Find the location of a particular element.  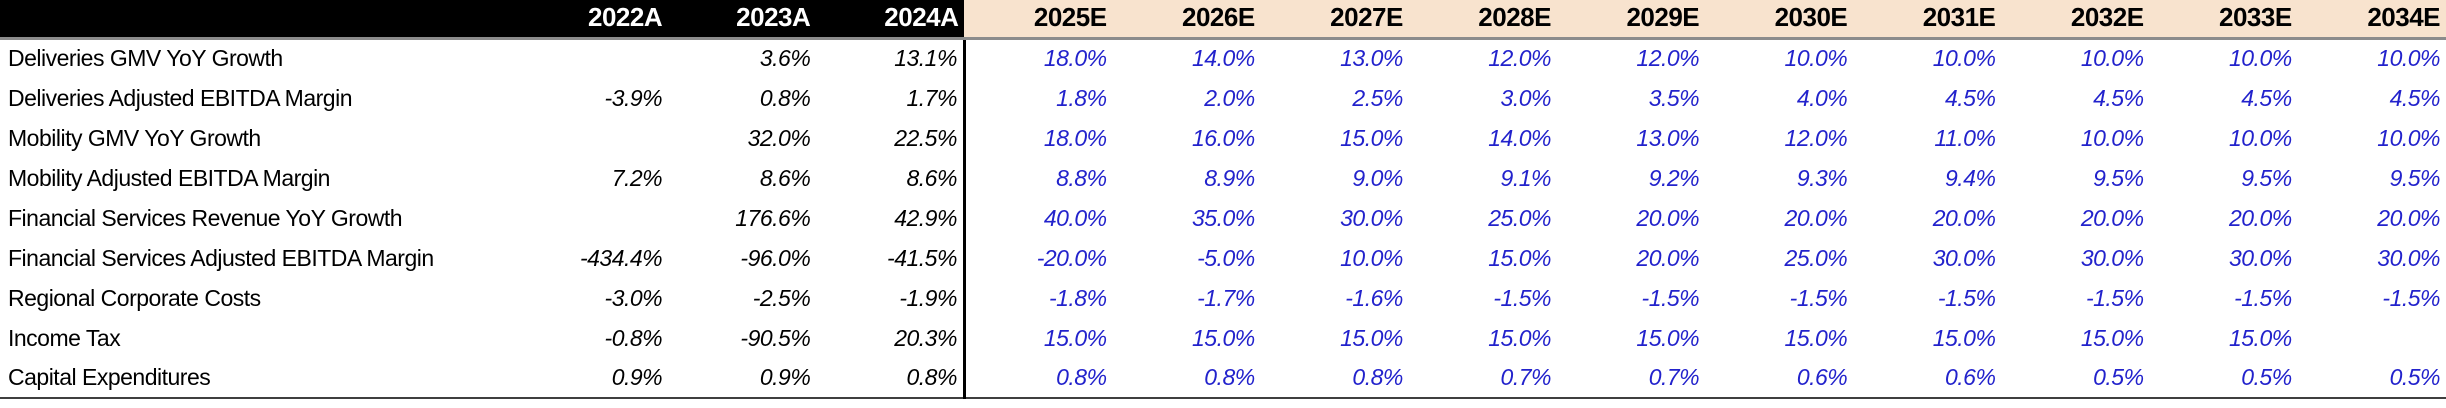

estimate-value-cell: 25.0% is located at coordinates (1519, 217).